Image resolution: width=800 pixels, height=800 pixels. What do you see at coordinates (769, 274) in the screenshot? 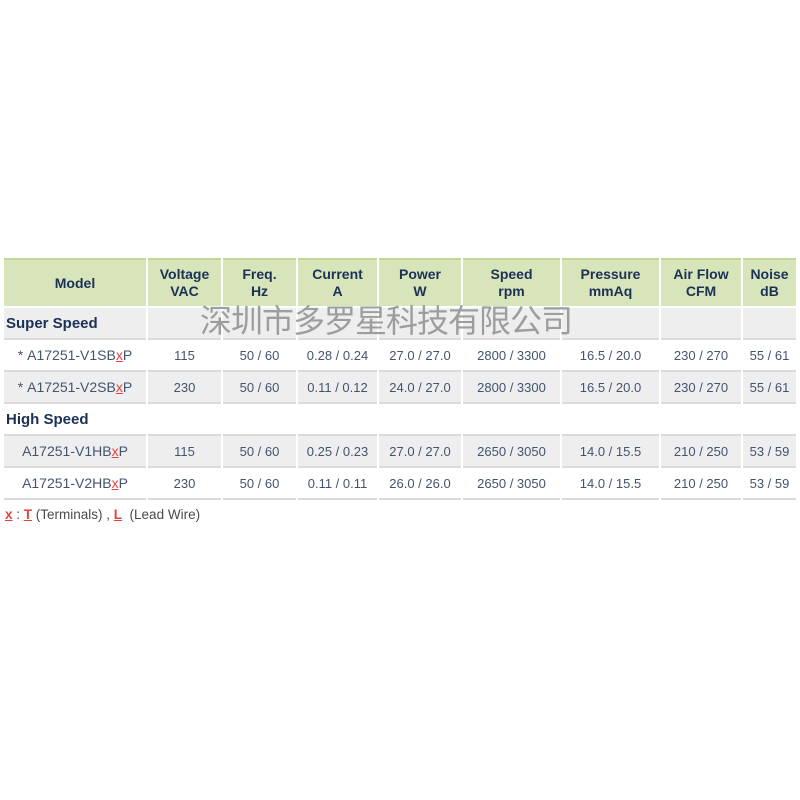
I see `column-header-label: Noise` at bounding box center [769, 274].